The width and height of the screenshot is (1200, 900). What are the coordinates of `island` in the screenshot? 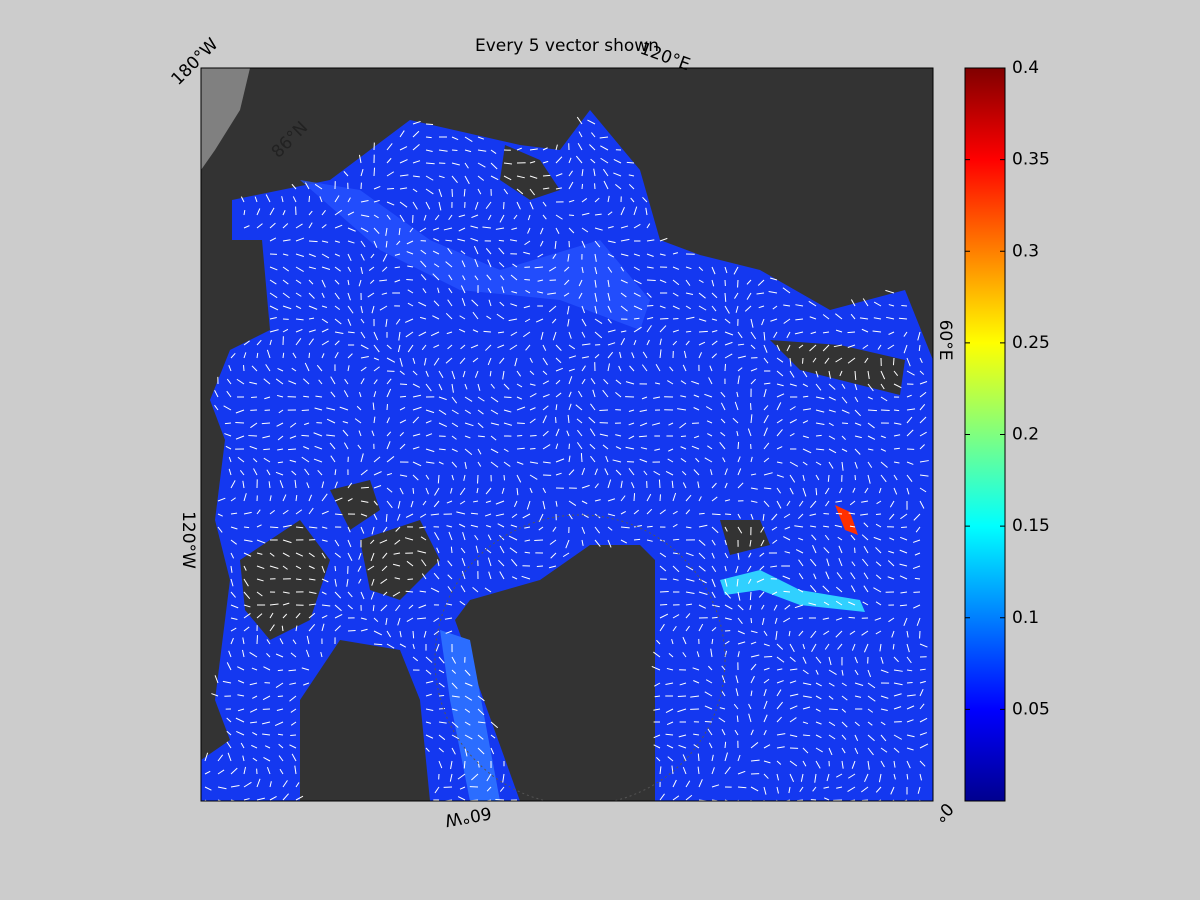 It's located at (400, 560).